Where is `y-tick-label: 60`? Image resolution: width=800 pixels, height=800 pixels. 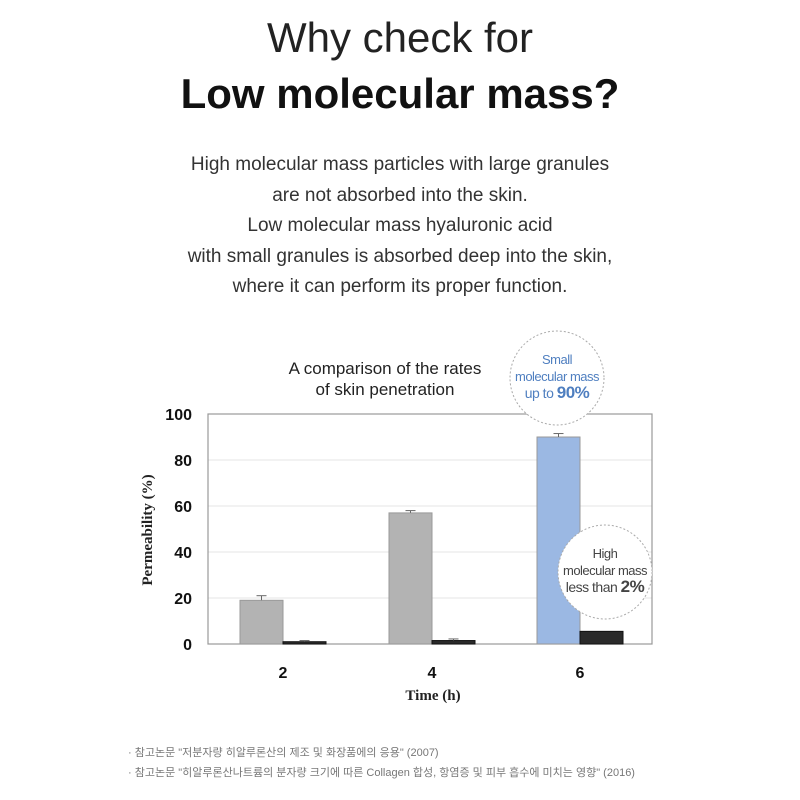 y-tick-label: 60 is located at coordinates (183, 507).